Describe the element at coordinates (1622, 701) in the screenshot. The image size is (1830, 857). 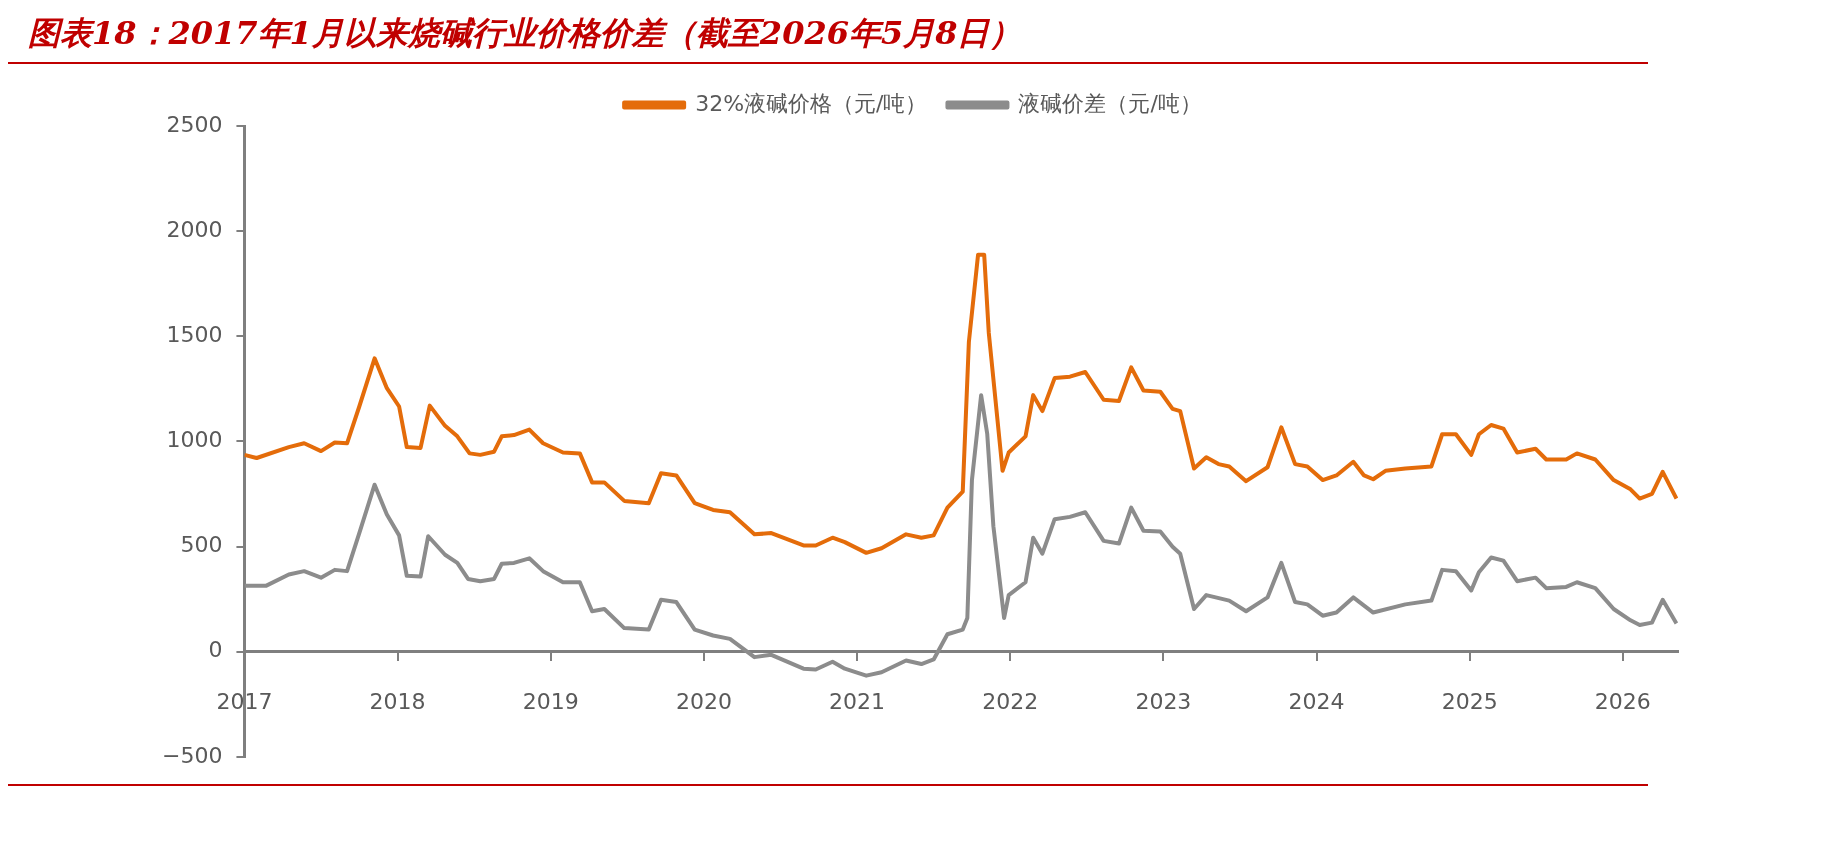
I see `x-tick-label: 2026` at that location.